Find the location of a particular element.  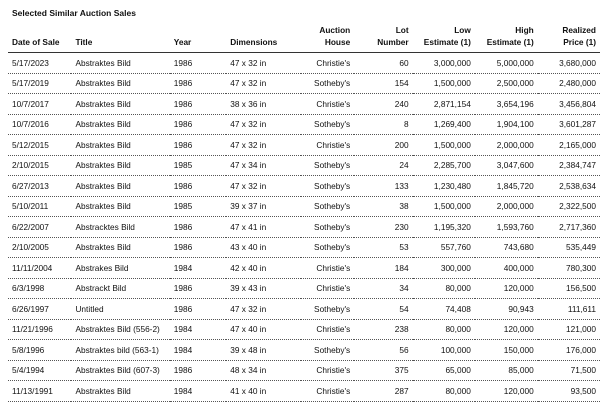

table-cell: 5/17/2019 is located at coordinates (40, 83).